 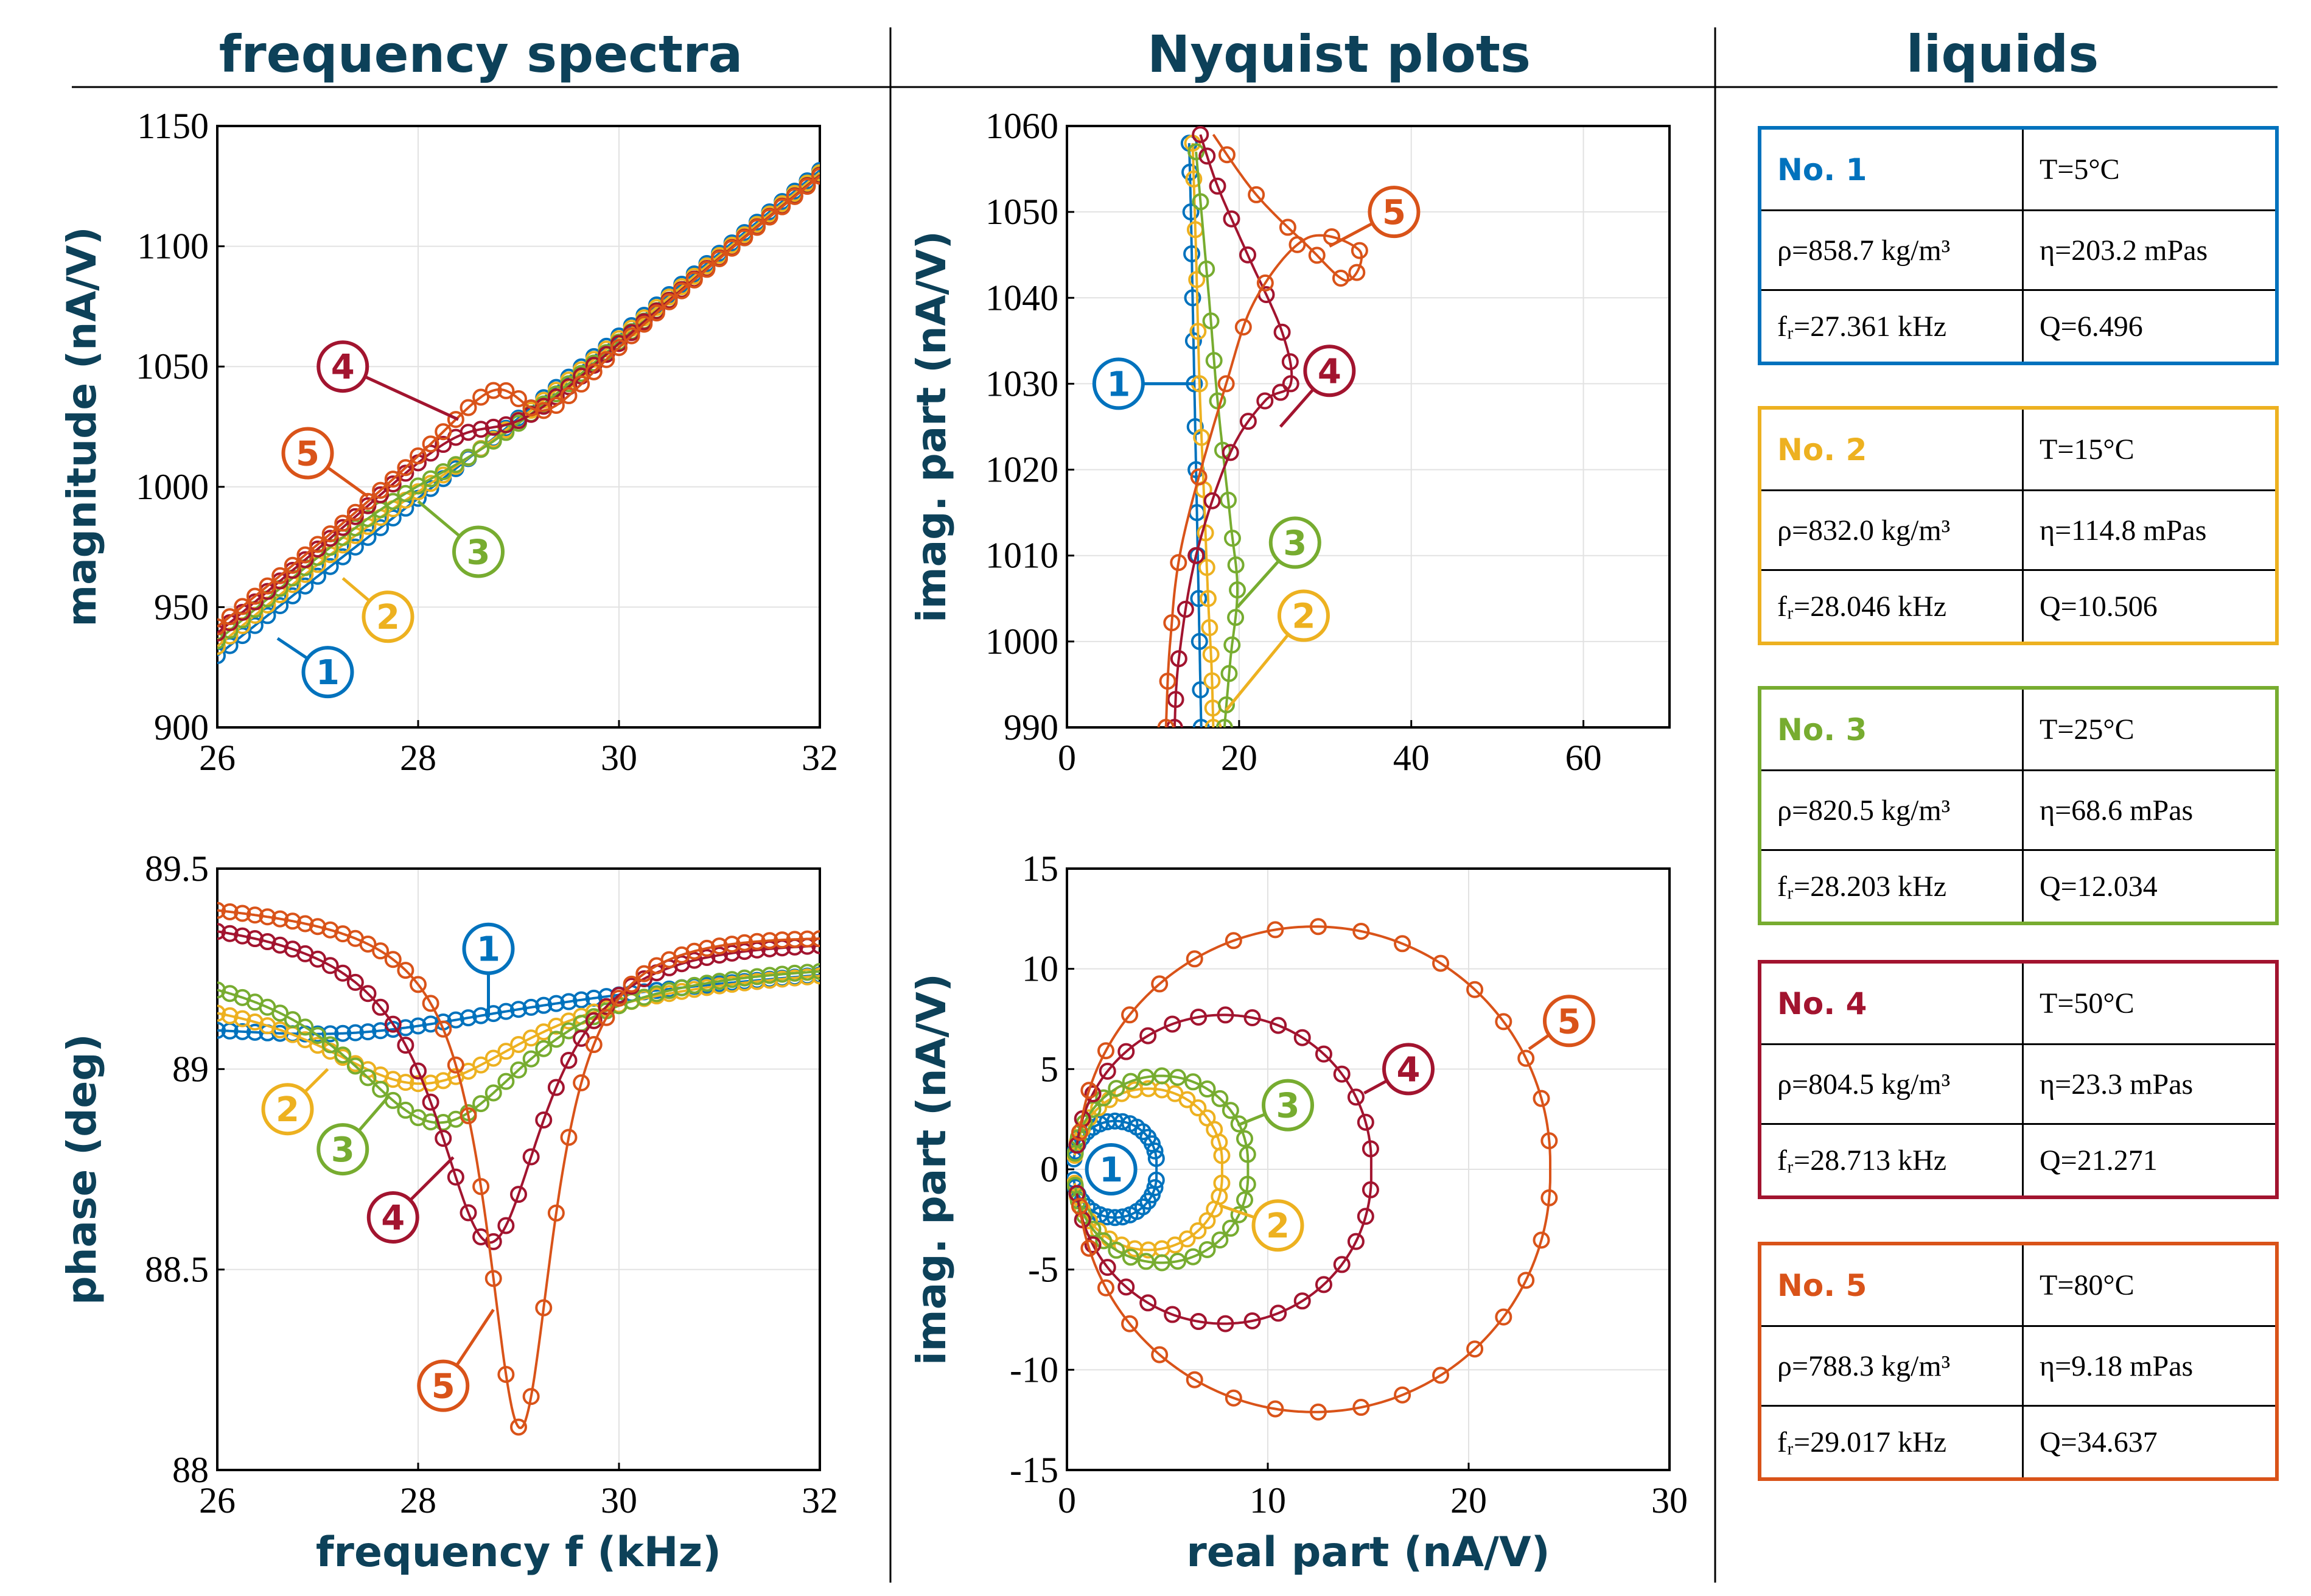 What do you see at coordinates (1822, 1285) in the screenshot?
I see `liquid-number: No. 5` at bounding box center [1822, 1285].